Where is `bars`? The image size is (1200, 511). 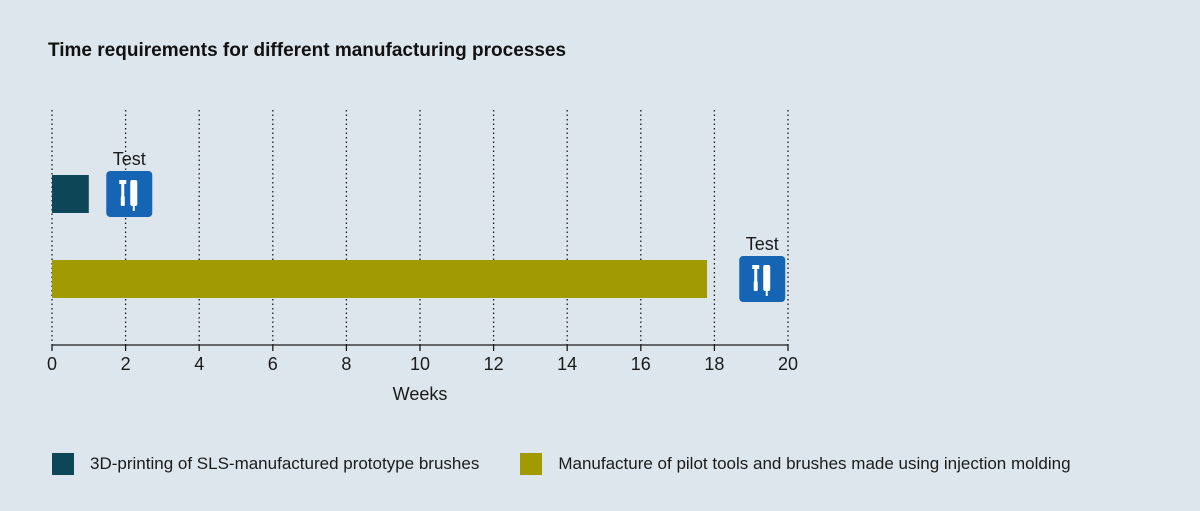
bars is located at coordinates (380, 236).